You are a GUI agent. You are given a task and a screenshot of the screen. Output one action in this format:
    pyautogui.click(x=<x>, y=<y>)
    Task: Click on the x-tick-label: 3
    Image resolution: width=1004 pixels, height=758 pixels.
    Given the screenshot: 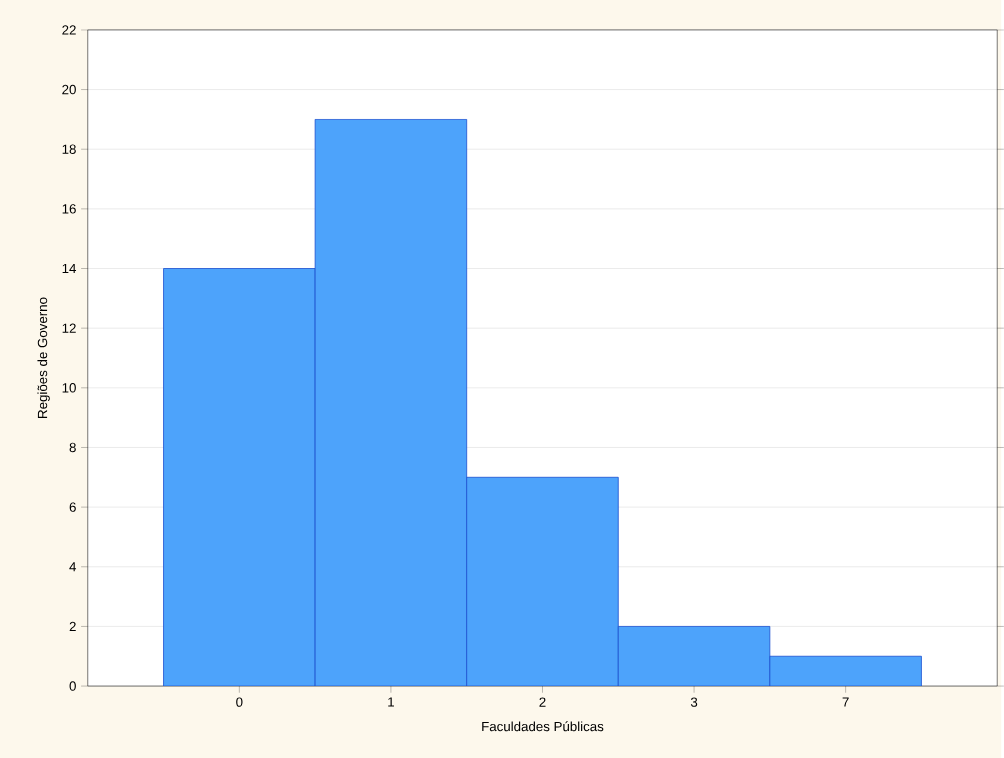 What is the action you would take?
    pyautogui.click(x=694, y=702)
    